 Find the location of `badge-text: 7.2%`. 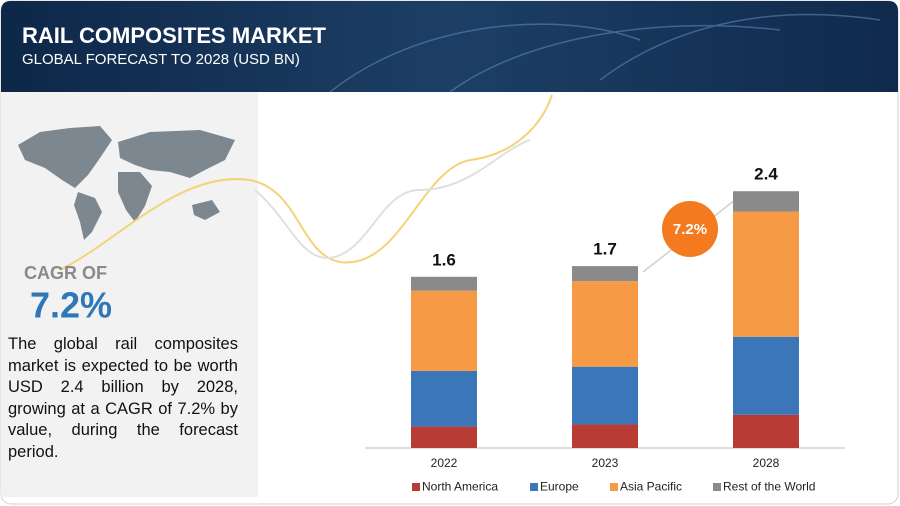

badge-text: 7.2% is located at coordinates (690, 229).